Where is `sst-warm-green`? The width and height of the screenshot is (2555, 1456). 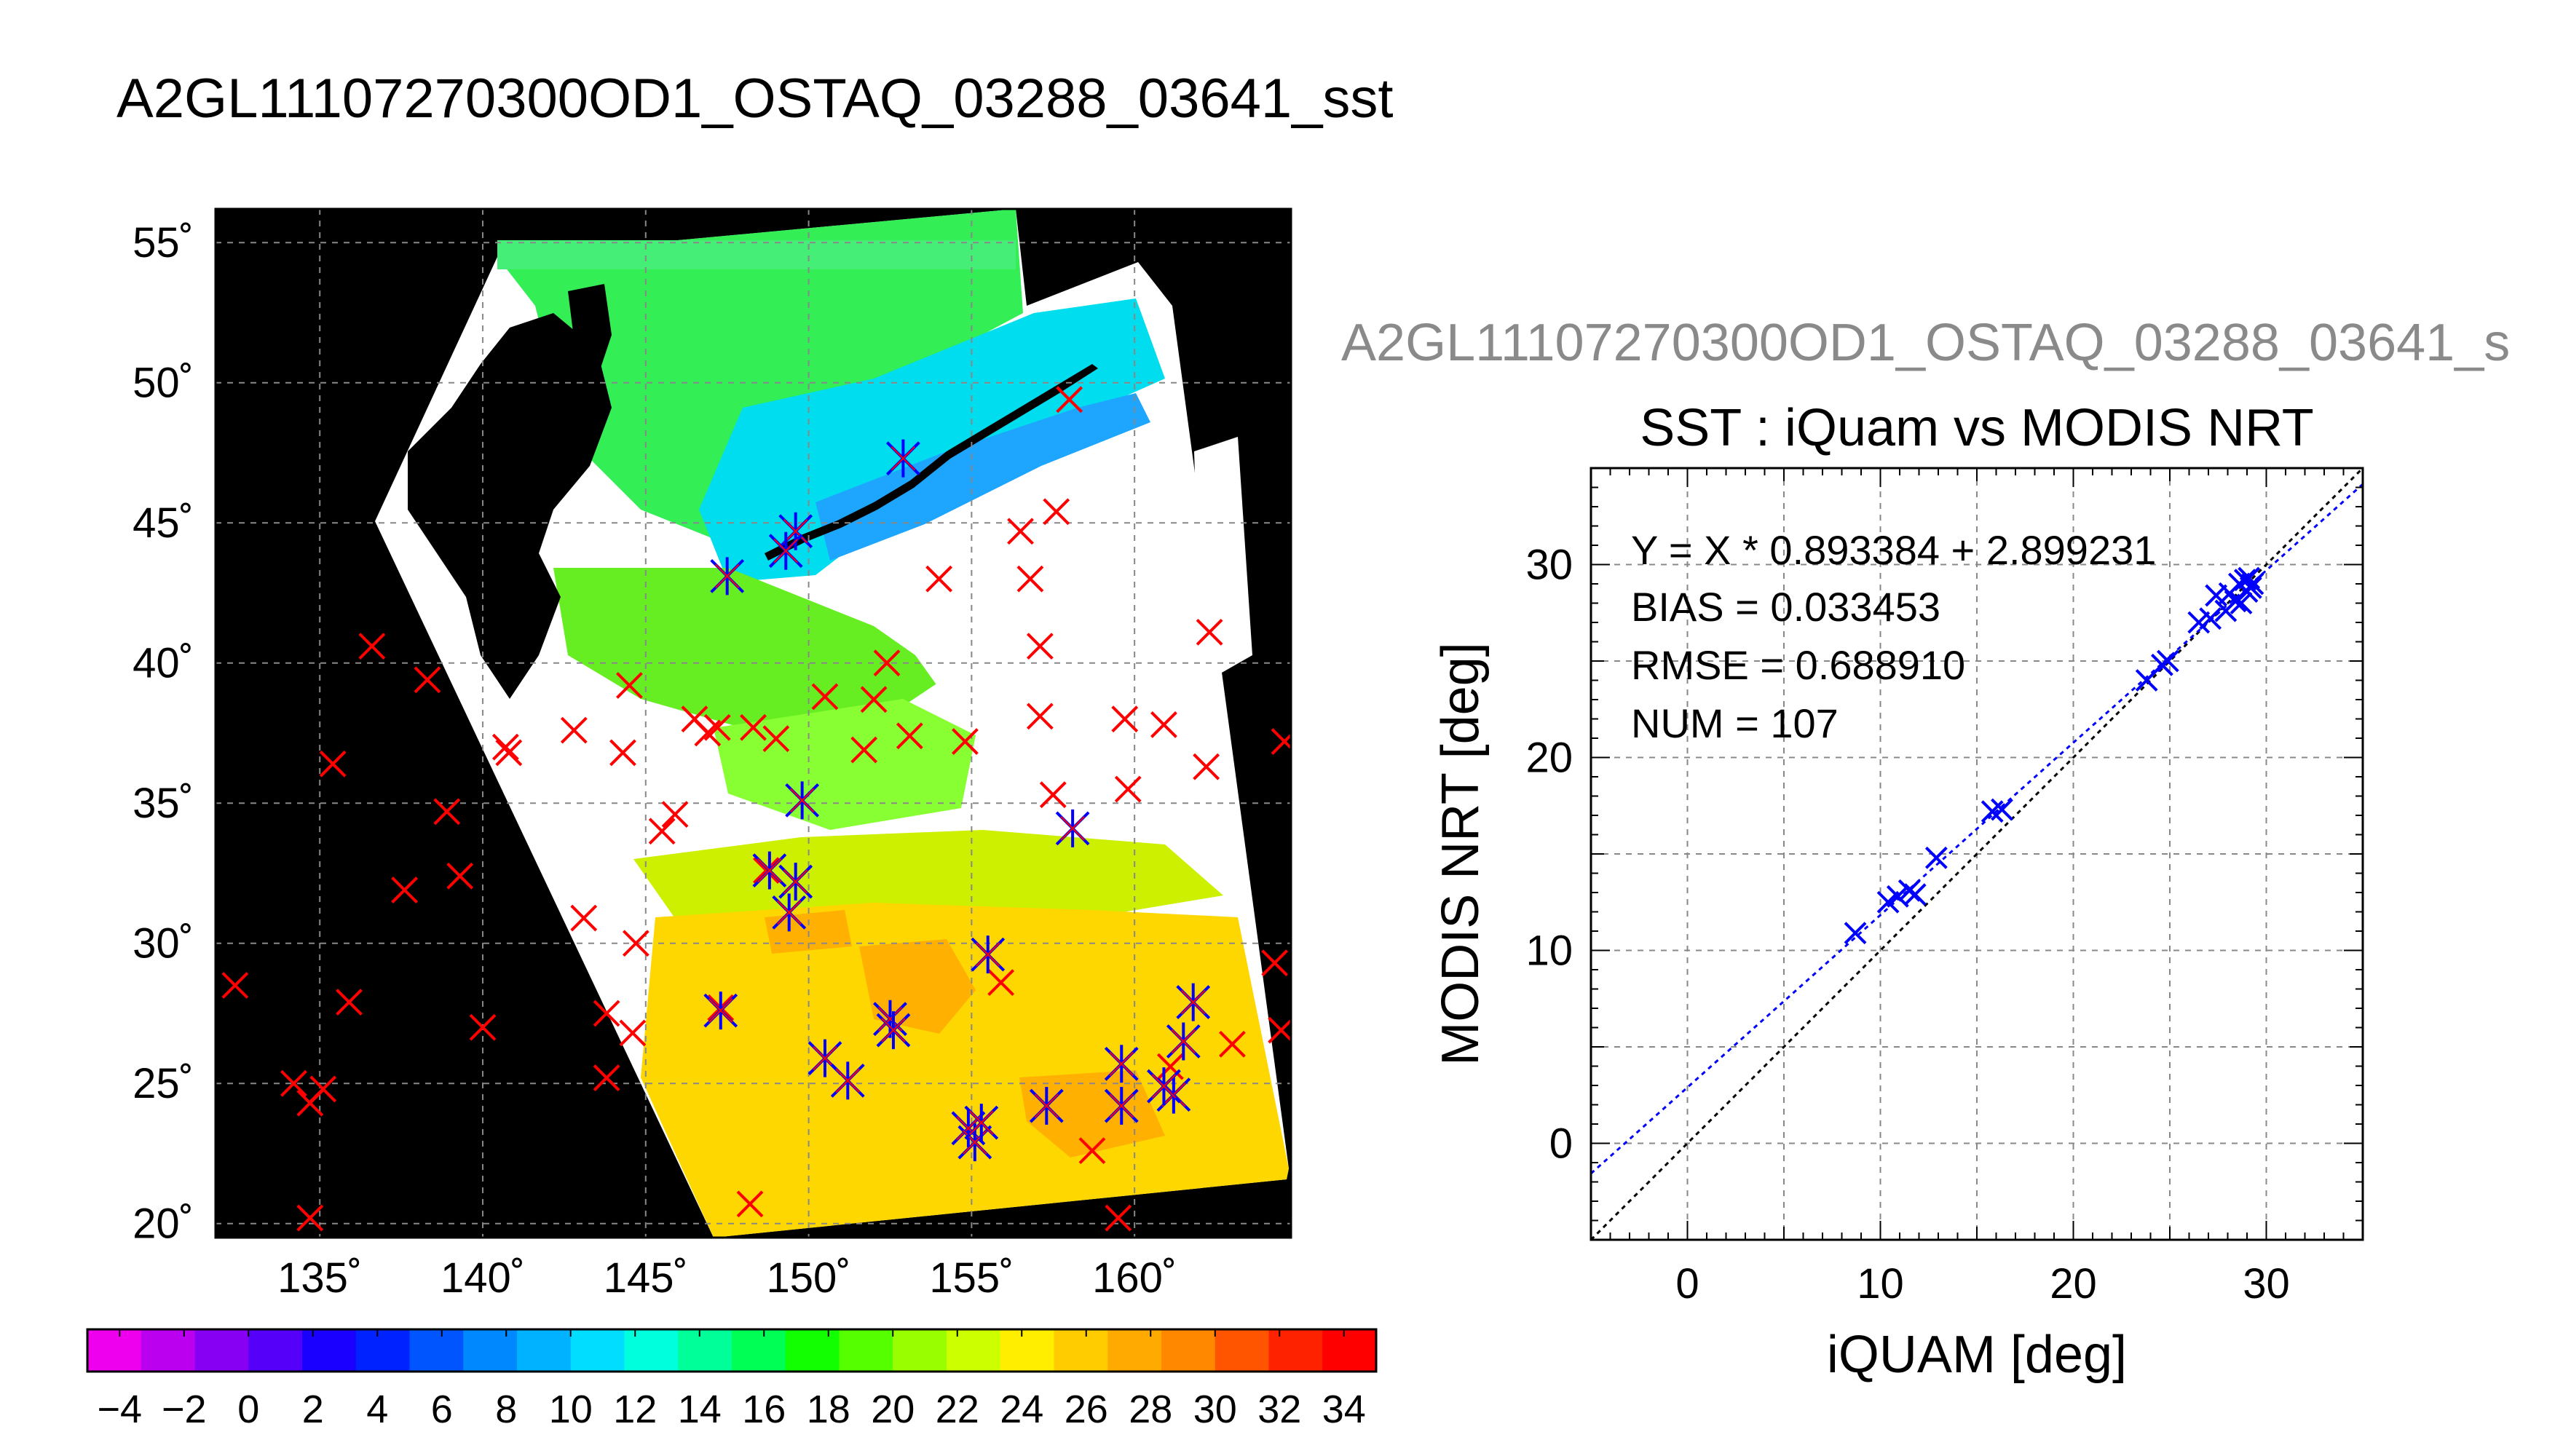
sst-warm-green is located at coordinates (845, 764).